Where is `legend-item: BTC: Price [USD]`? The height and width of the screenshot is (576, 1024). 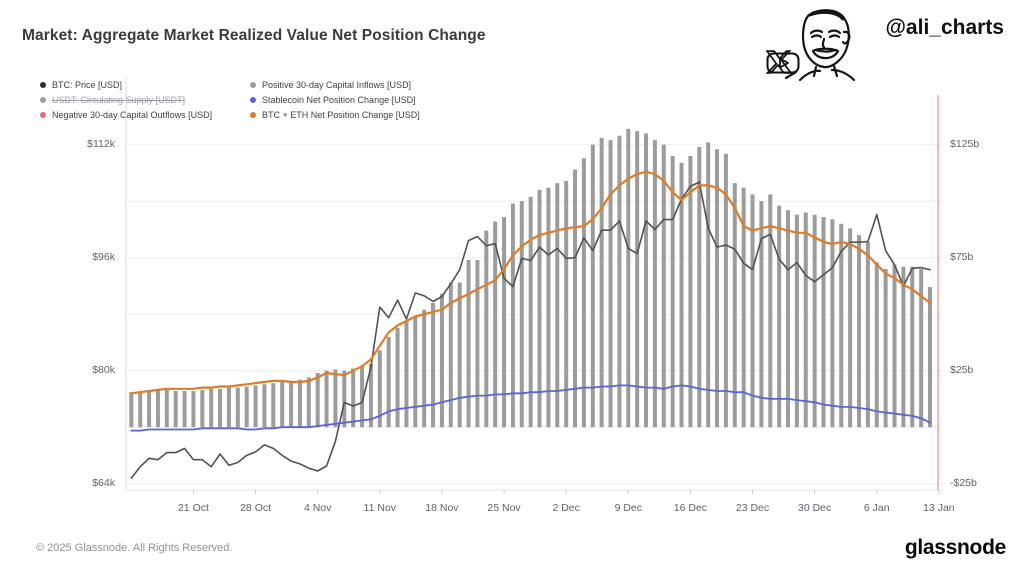 legend-item: BTC: Price [USD] is located at coordinates (126, 84).